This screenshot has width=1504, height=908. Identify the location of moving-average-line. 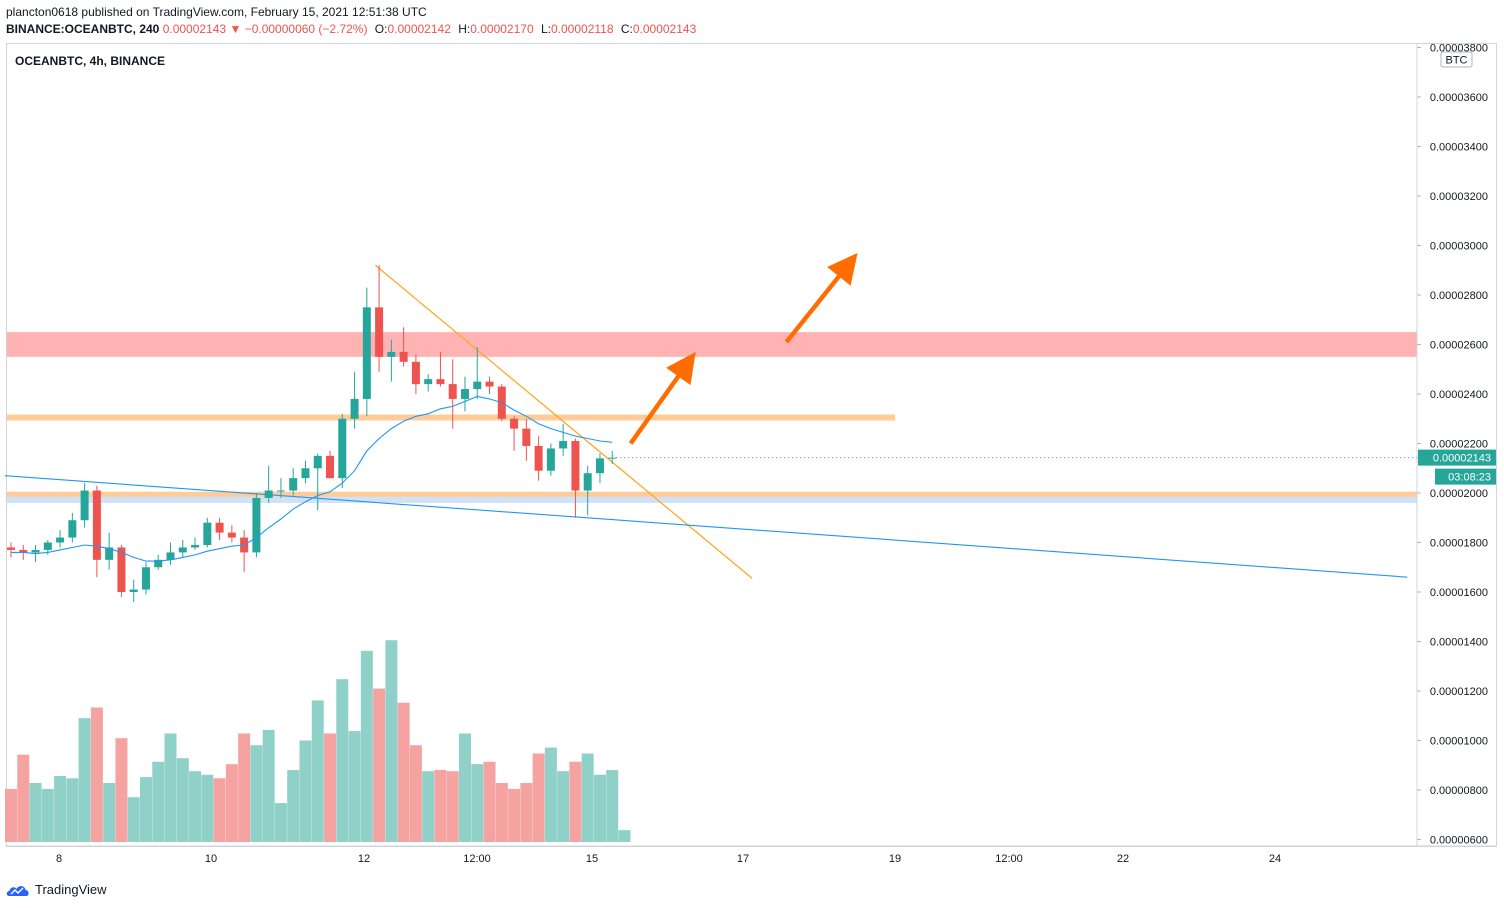
(312, 478).